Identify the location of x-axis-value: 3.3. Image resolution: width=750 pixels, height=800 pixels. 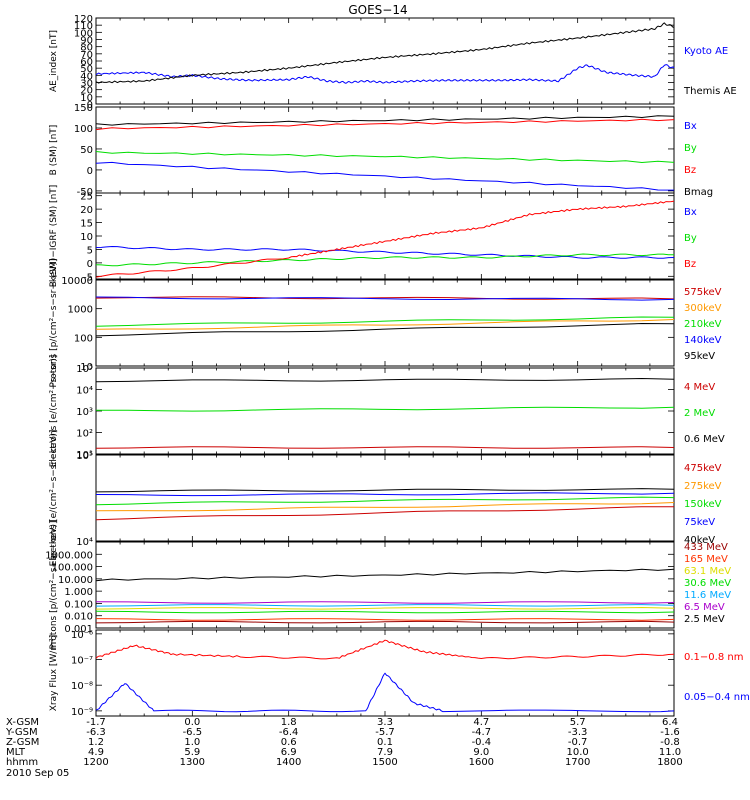
(385, 722).